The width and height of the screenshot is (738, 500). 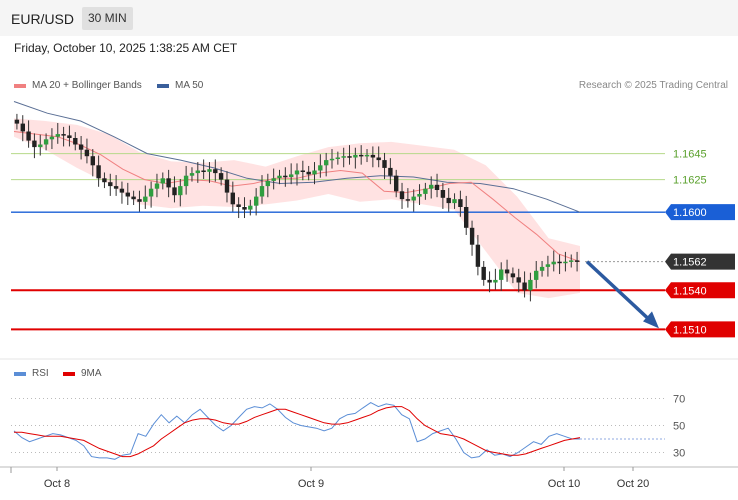 I want to click on forecast-arrow-shaft, so click(x=618, y=290).